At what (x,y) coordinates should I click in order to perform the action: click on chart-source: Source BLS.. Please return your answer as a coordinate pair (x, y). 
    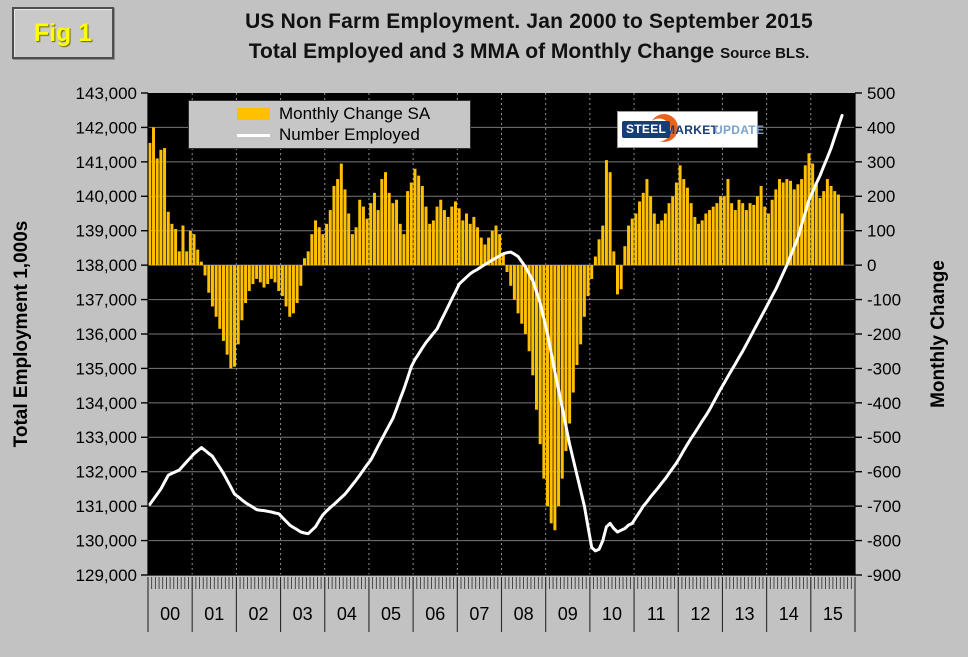
    Looking at the image, I should click on (765, 53).